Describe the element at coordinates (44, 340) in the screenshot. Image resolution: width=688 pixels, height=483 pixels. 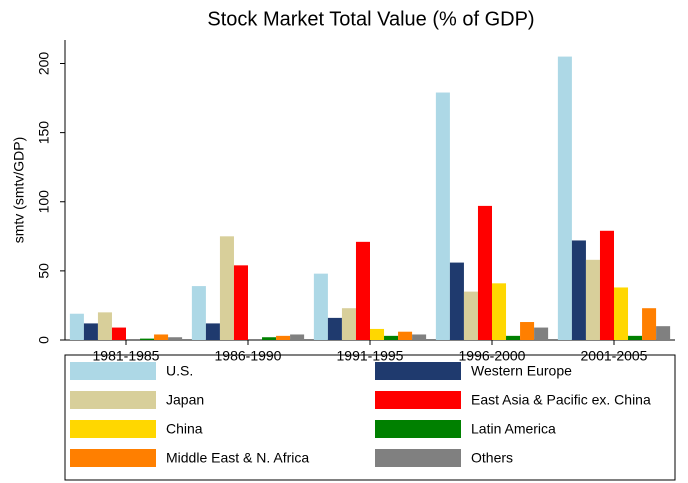
I see `y-tick-label: 0` at that location.